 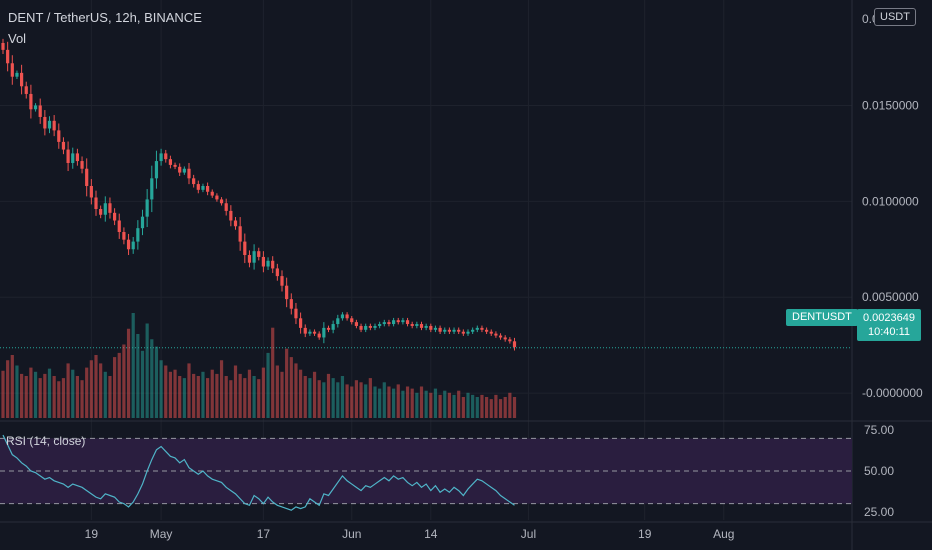 I want to click on rsi-tick-label: 50.00, so click(x=879, y=471).